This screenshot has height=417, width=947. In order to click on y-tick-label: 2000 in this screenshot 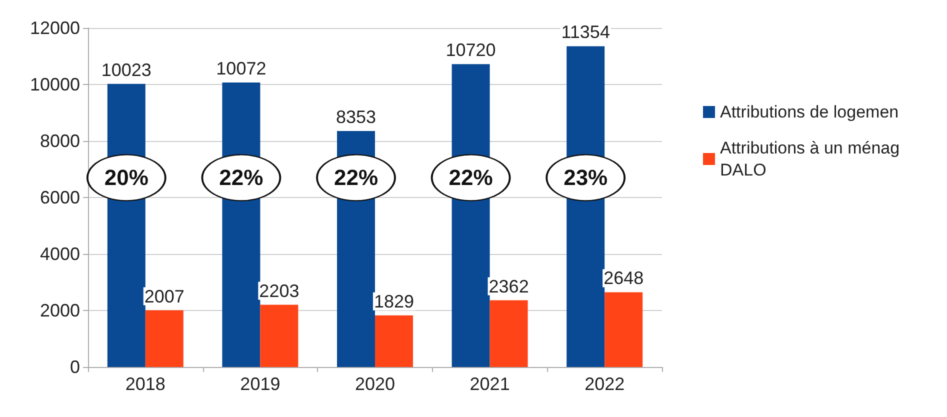, I will do `click(60, 310)`.